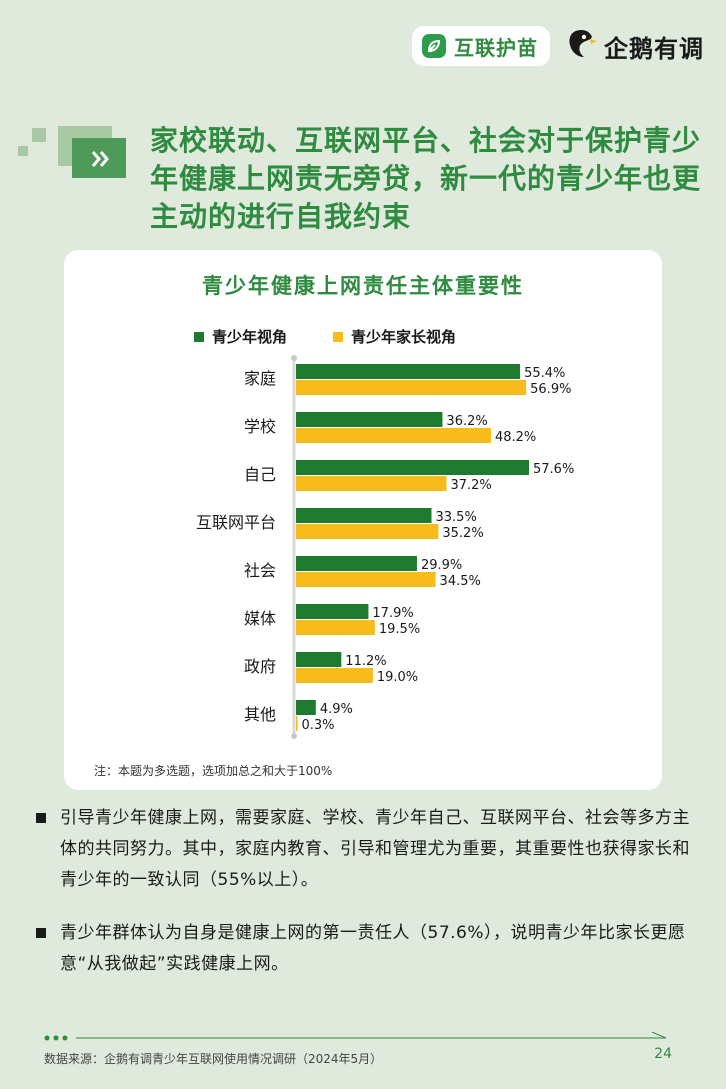  What do you see at coordinates (72, 152) in the screenshot?
I see `decorative-squares` at bounding box center [72, 152].